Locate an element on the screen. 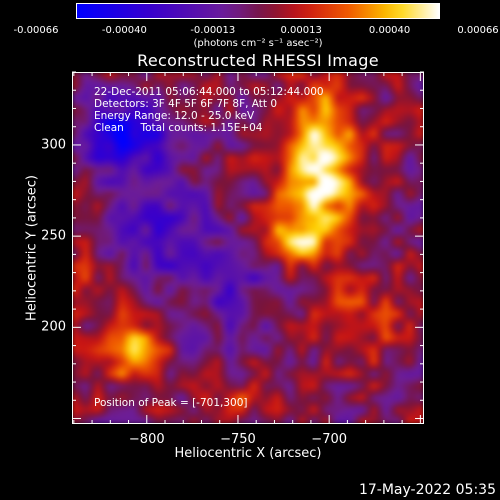  info-line-2: Detectors: 3F 4F 5F 6F 7F 8F, Att 0 is located at coordinates (186, 104).